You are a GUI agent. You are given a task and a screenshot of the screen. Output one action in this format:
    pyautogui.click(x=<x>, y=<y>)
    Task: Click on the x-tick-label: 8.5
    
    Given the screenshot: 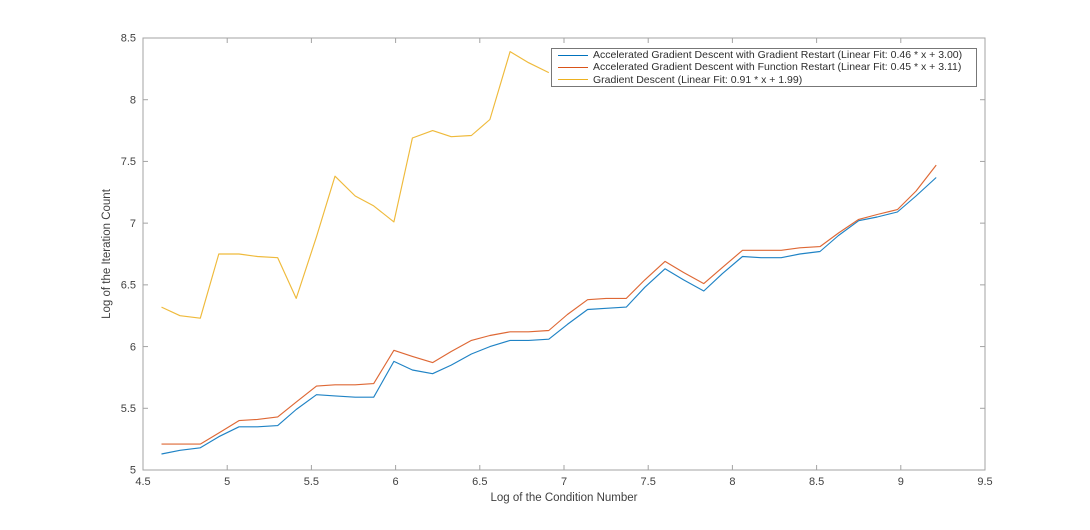 What is the action you would take?
    pyautogui.click(x=816, y=482)
    